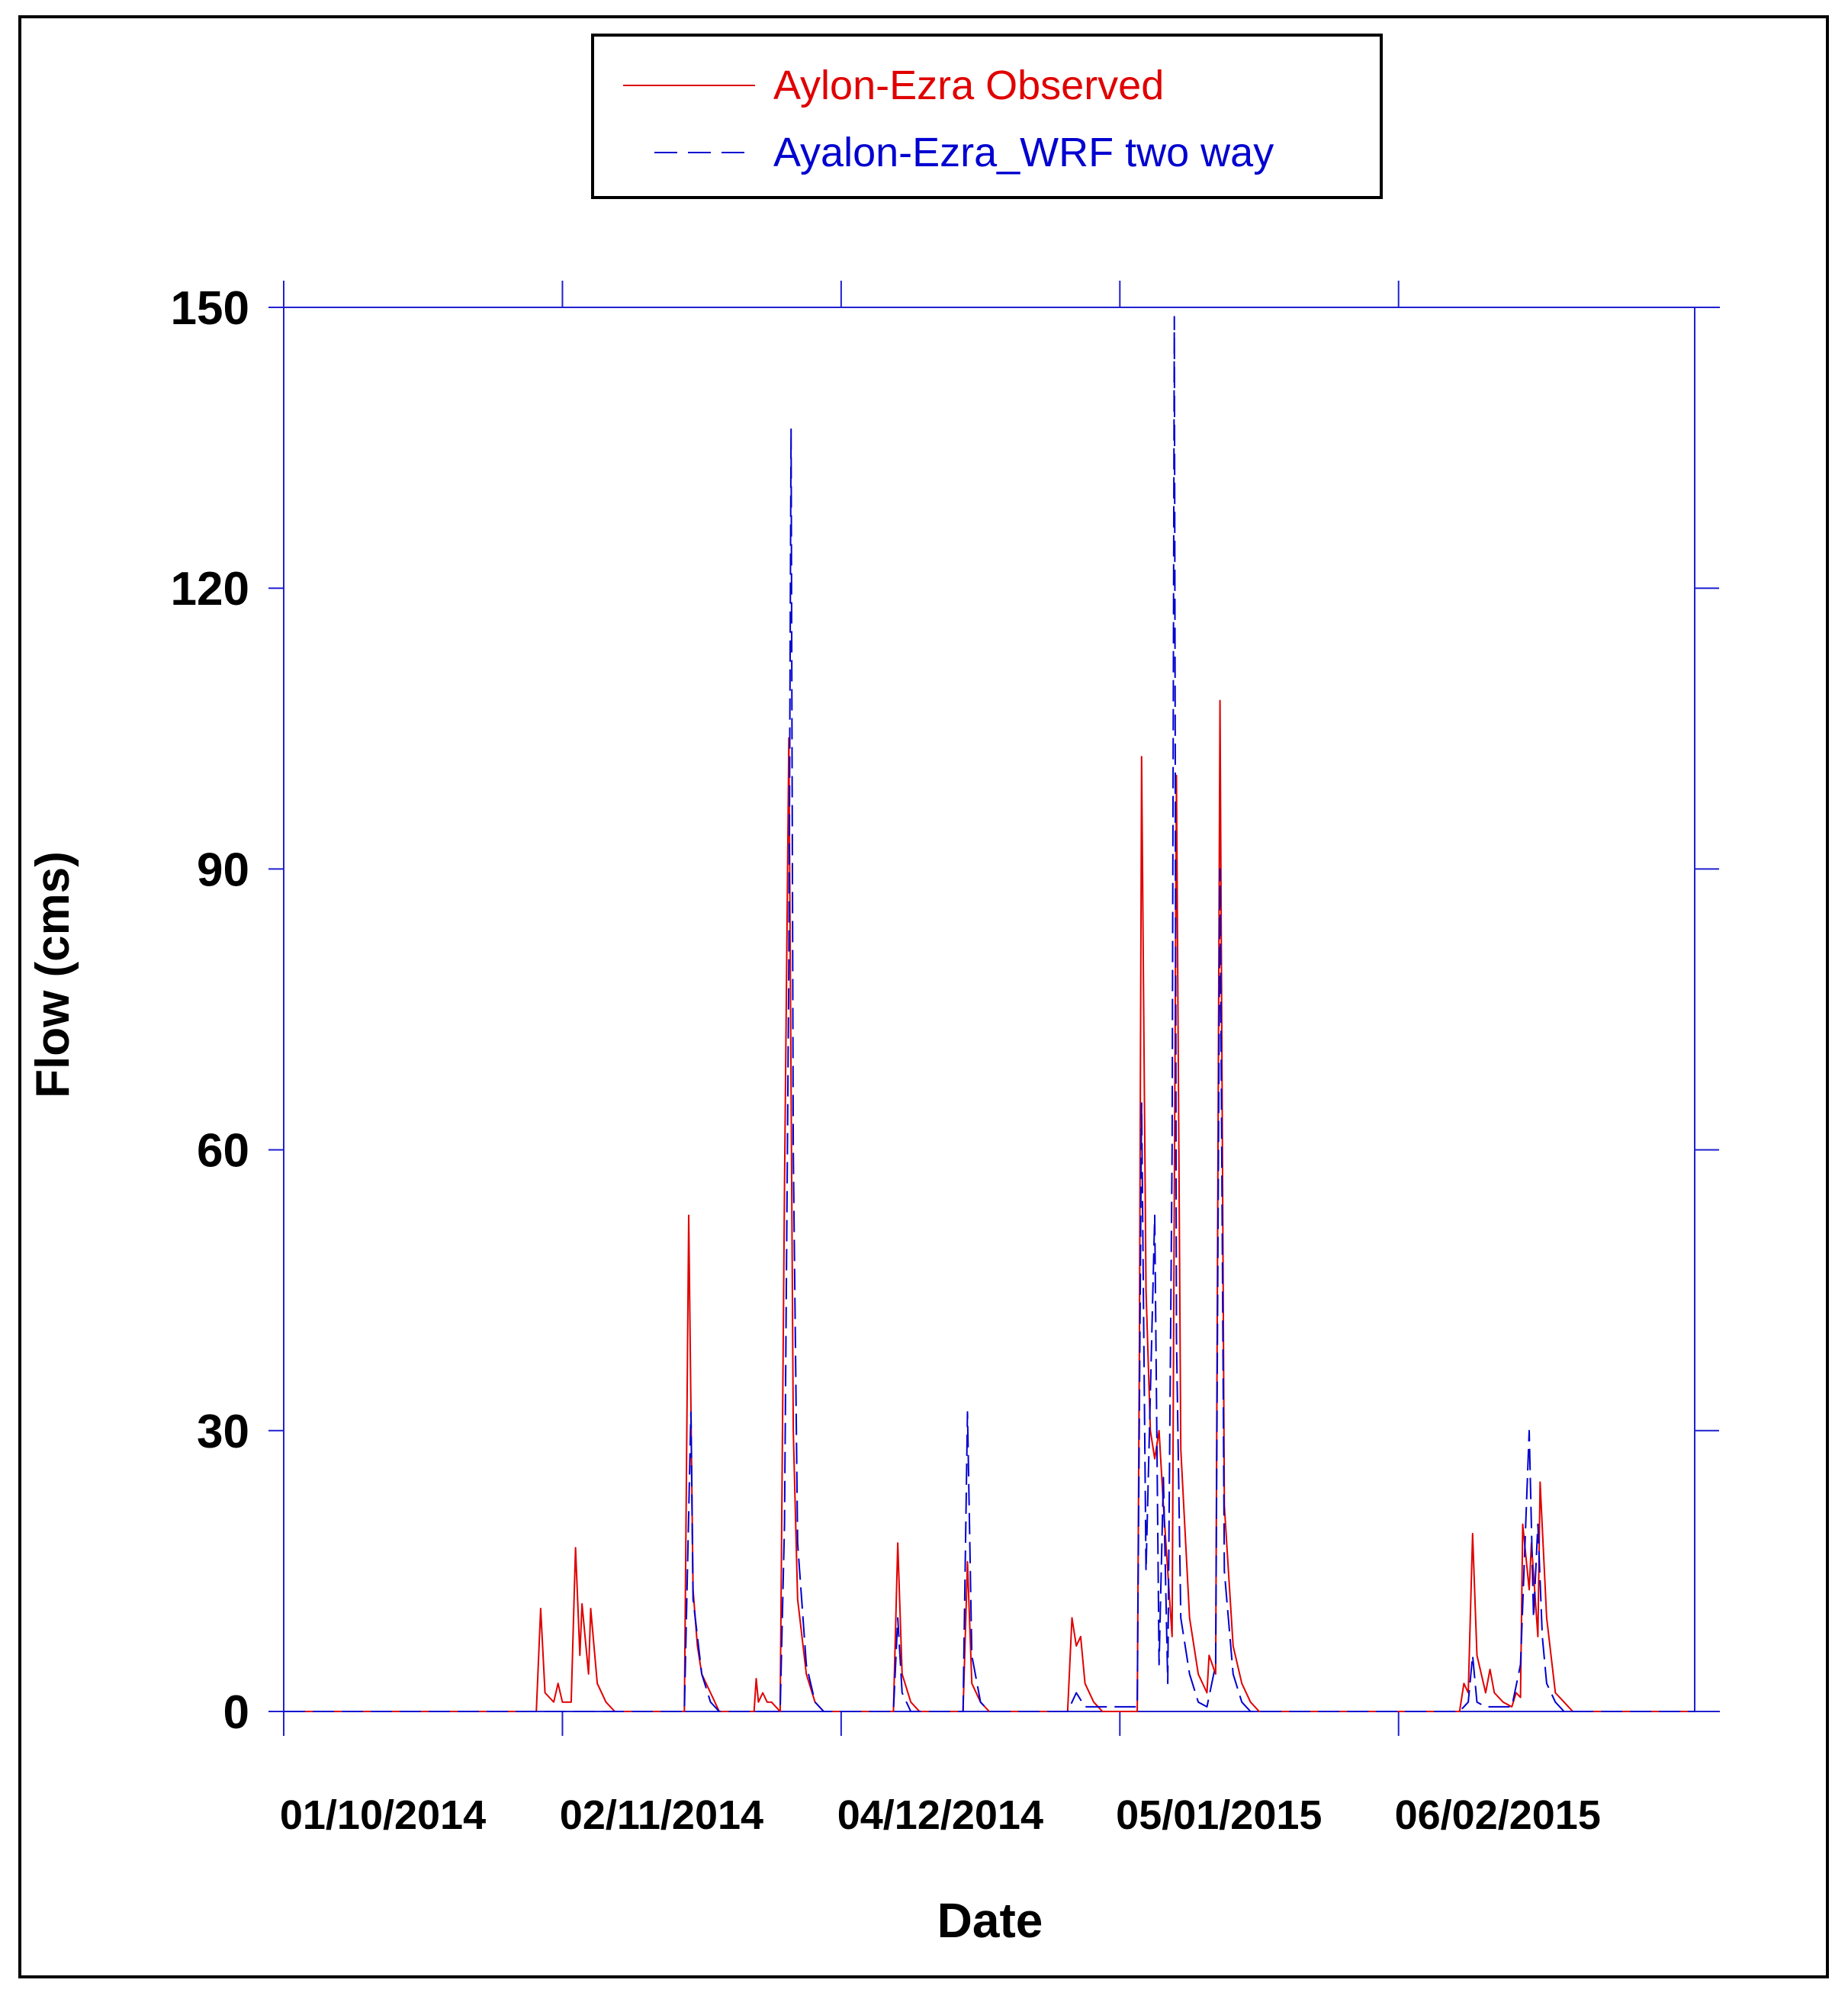 The image size is (1848, 1999). Describe the element at coordinates (223, 870) in the screenshot. I see `y-tick-label: 90` at that location.